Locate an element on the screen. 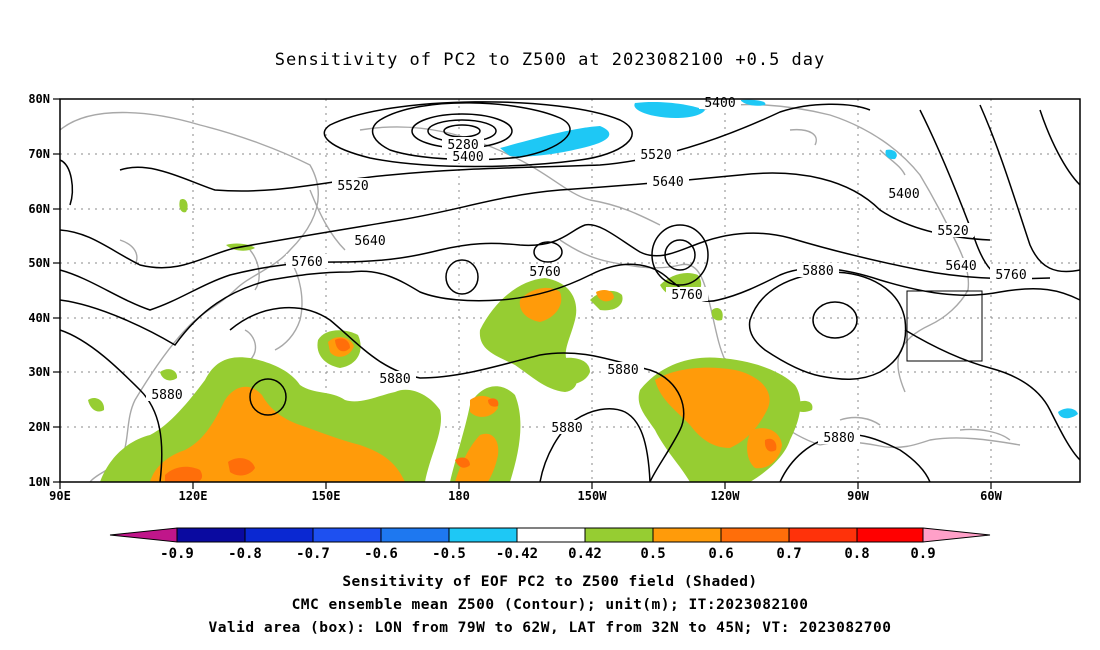 This screenshot has width=1100, height=650. colorbar-label: 0.5 is located at coordinates (652, 554).